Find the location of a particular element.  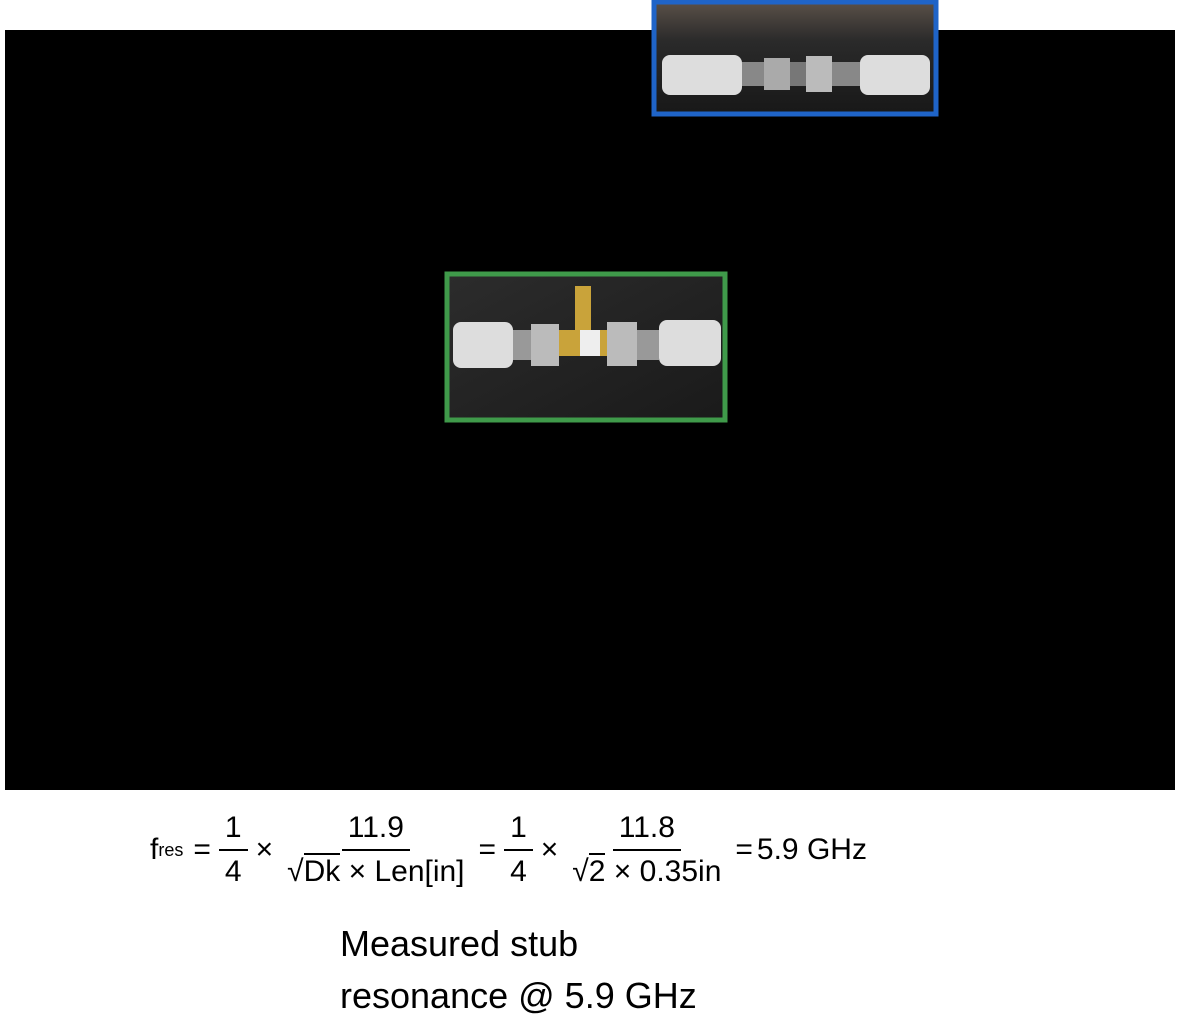

numerator: 11.9 is located at coordinates (375, 830).